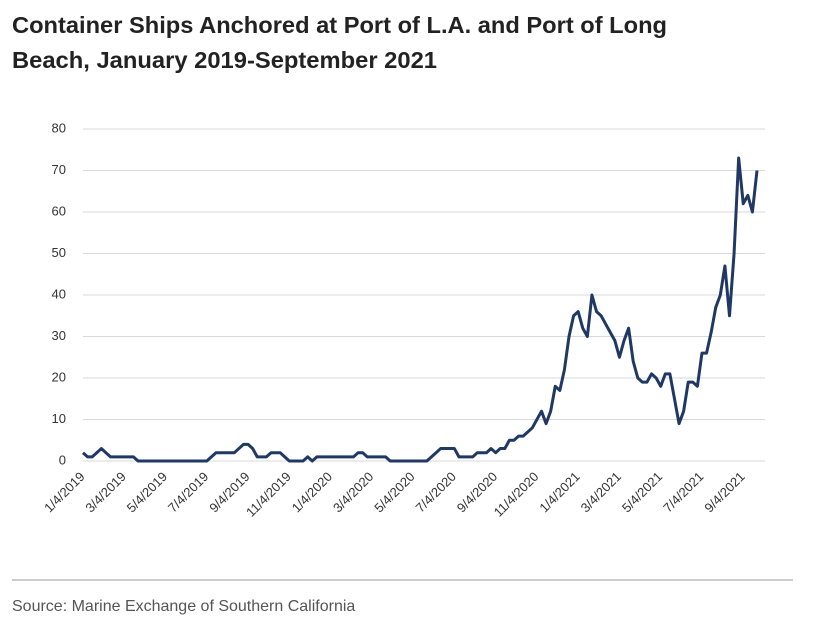 The height and width of the screenshot is (633, 815). I want to click on x-tick-label: 11/4/2020, so click(516, 494).